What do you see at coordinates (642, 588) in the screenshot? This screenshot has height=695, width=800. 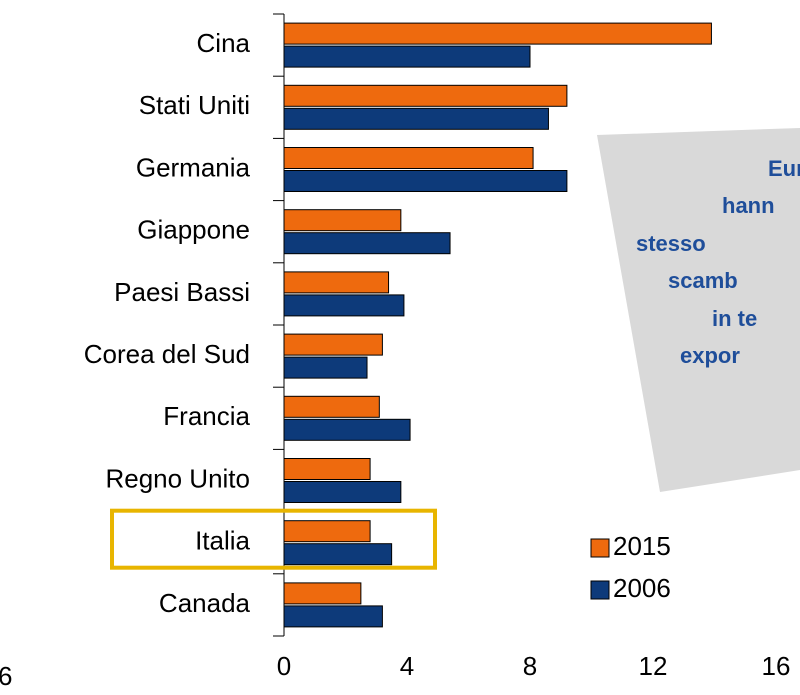 I see `legend-label: 2006` at bounding box center [642, 588].